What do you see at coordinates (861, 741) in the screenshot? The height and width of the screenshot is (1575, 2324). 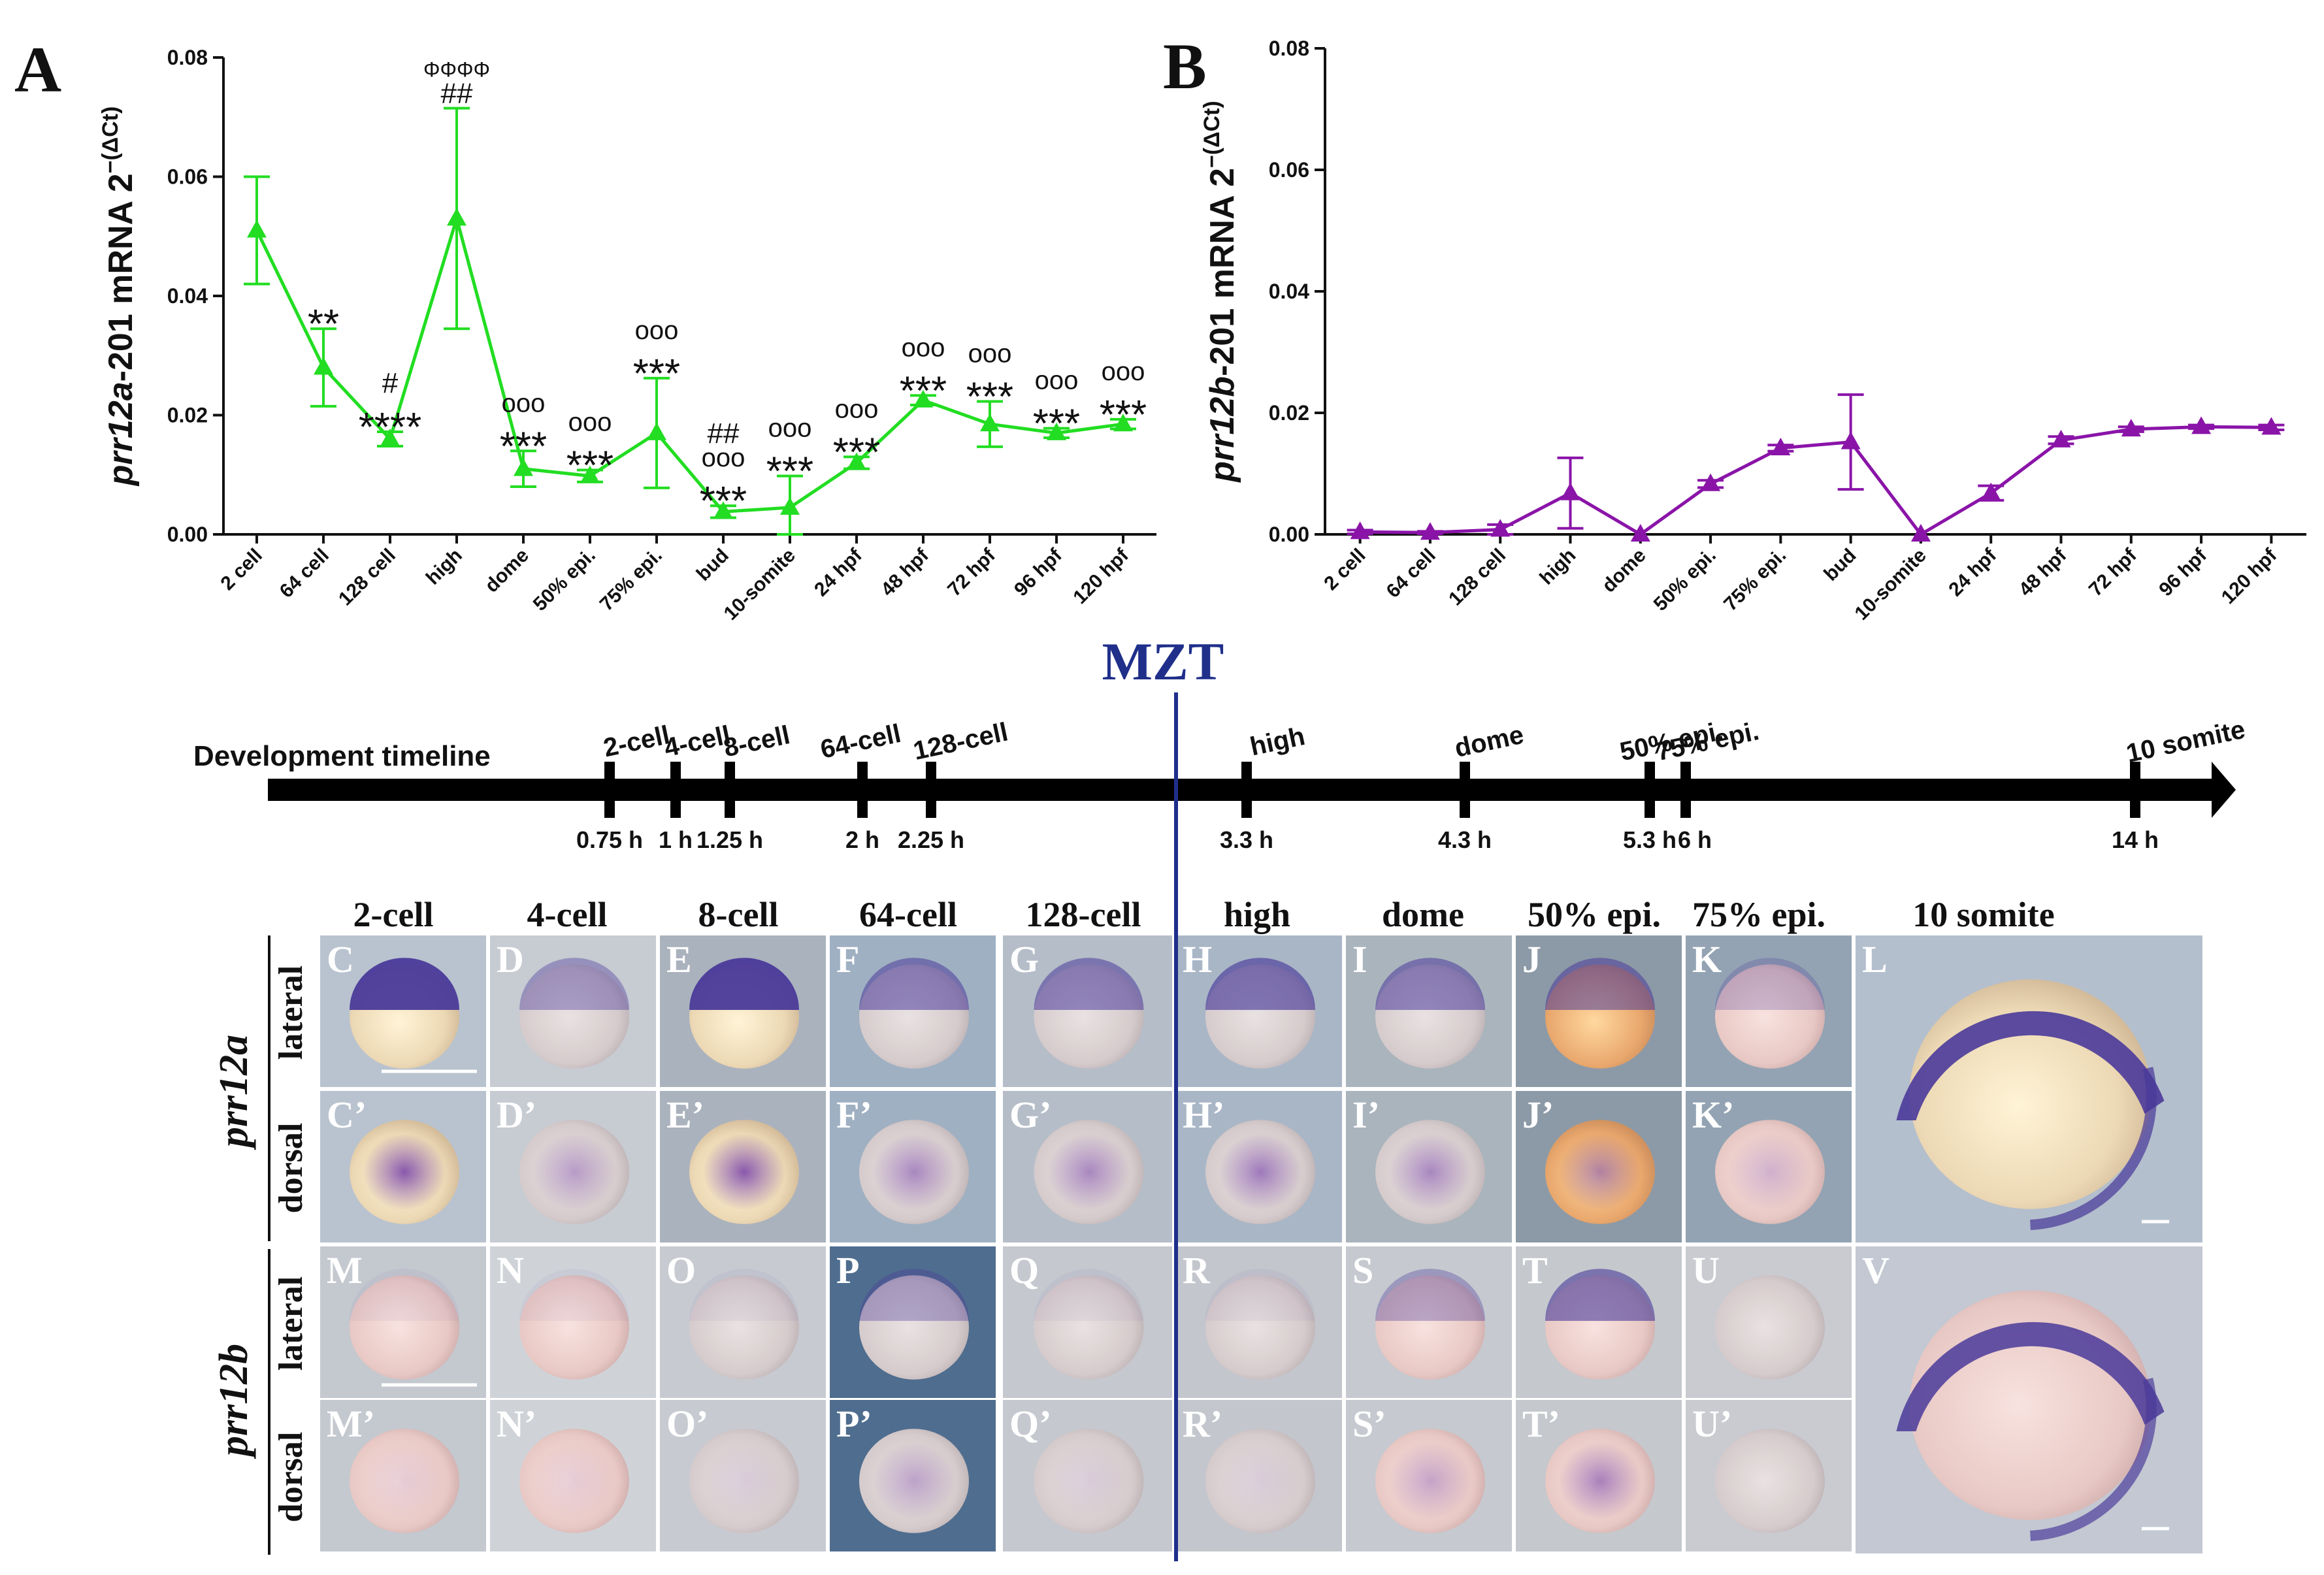 I see `timeline-stage-label: 64-cell` at bounding box center [861, 741].